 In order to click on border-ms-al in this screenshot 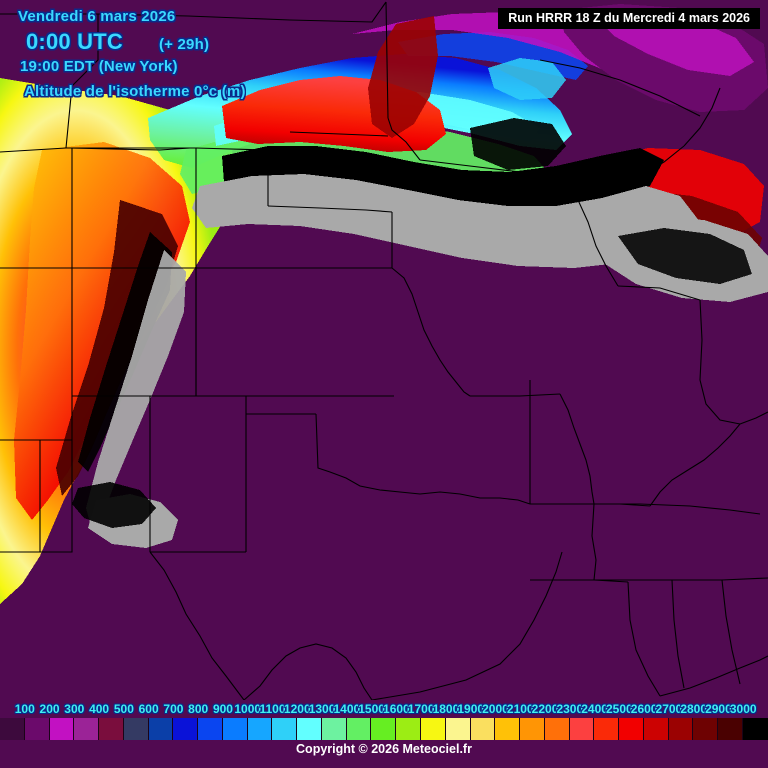, I will do `click(678, 634)`.